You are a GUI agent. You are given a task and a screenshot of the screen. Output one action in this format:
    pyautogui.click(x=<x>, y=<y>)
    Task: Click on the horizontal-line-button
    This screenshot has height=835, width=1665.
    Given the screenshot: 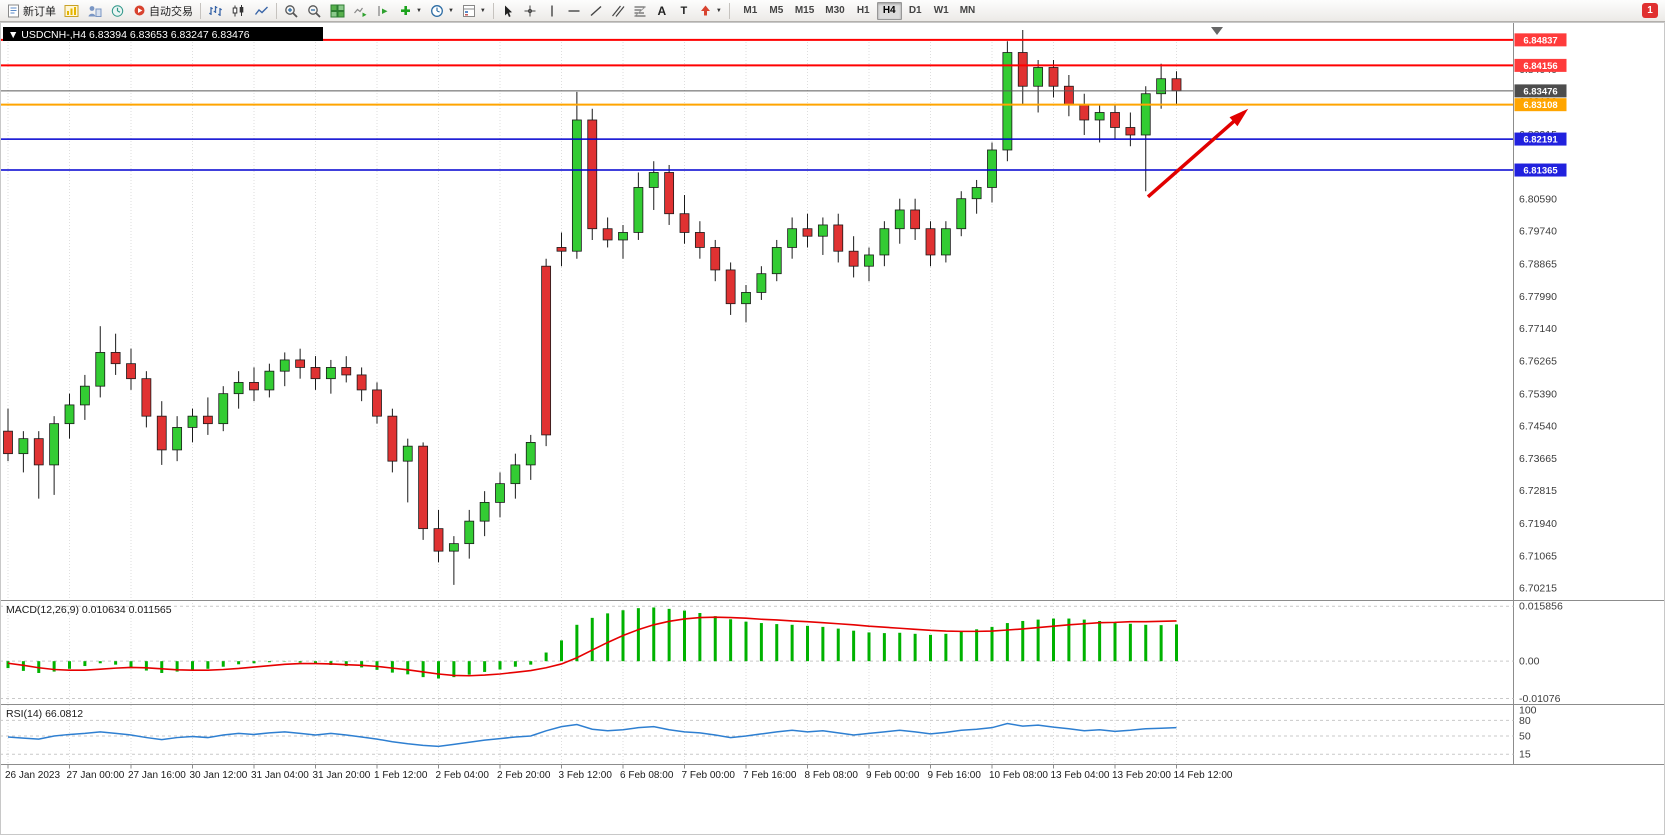 What is the action you would take?
    pyautogui.click(x=574, y=11)
    